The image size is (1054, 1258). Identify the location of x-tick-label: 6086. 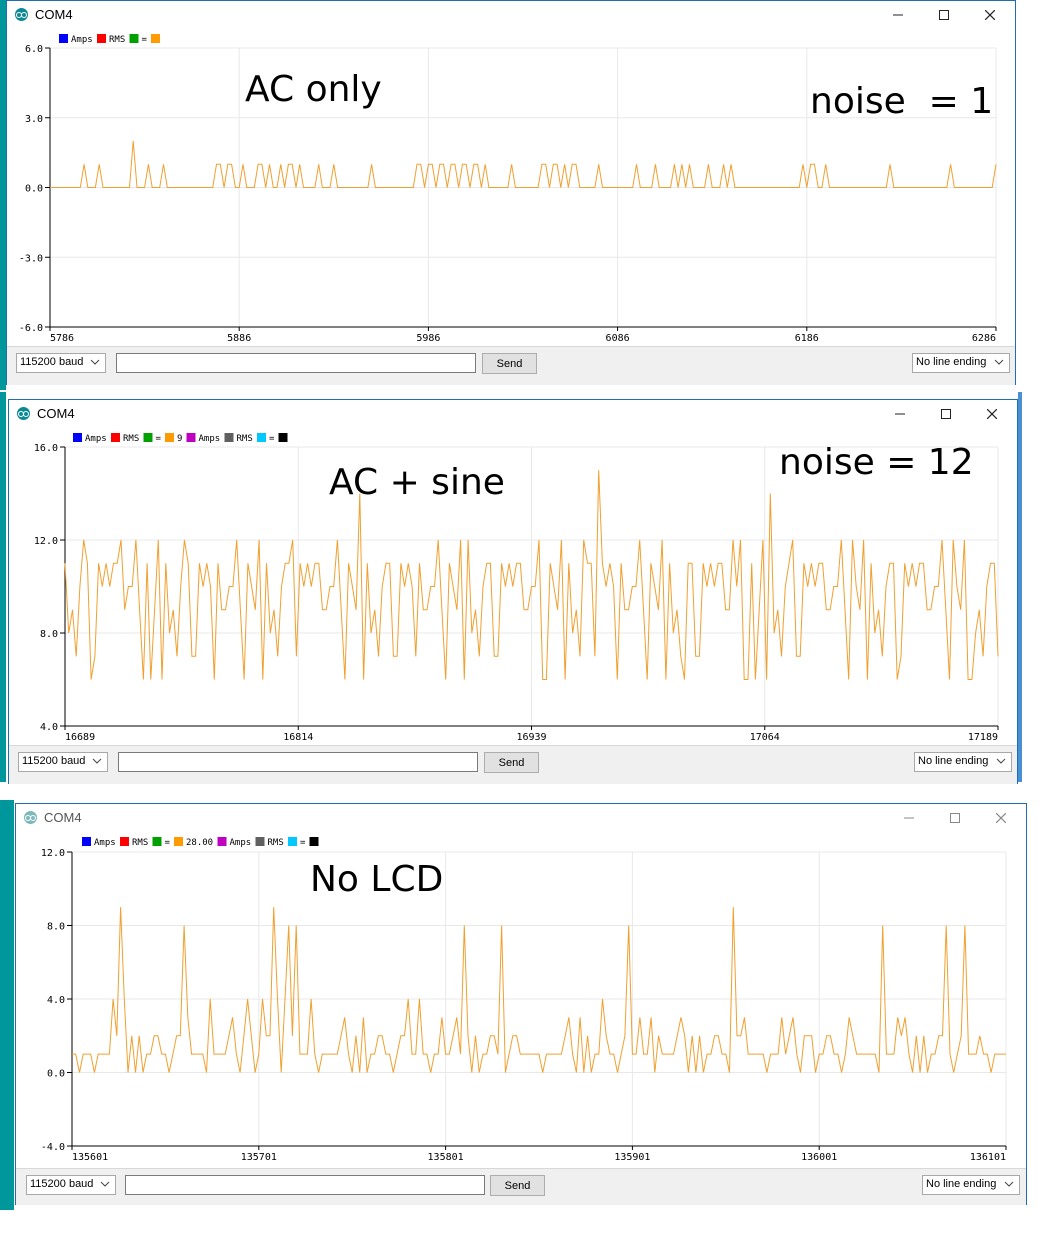
(618, 338).